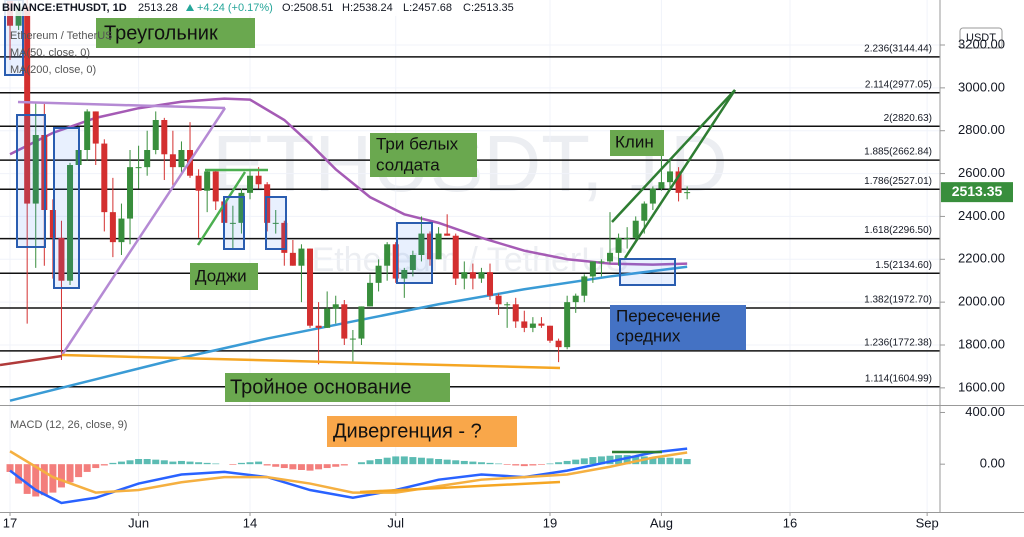  I want to click on y-tick-label: 400.00, so click(985, 411).